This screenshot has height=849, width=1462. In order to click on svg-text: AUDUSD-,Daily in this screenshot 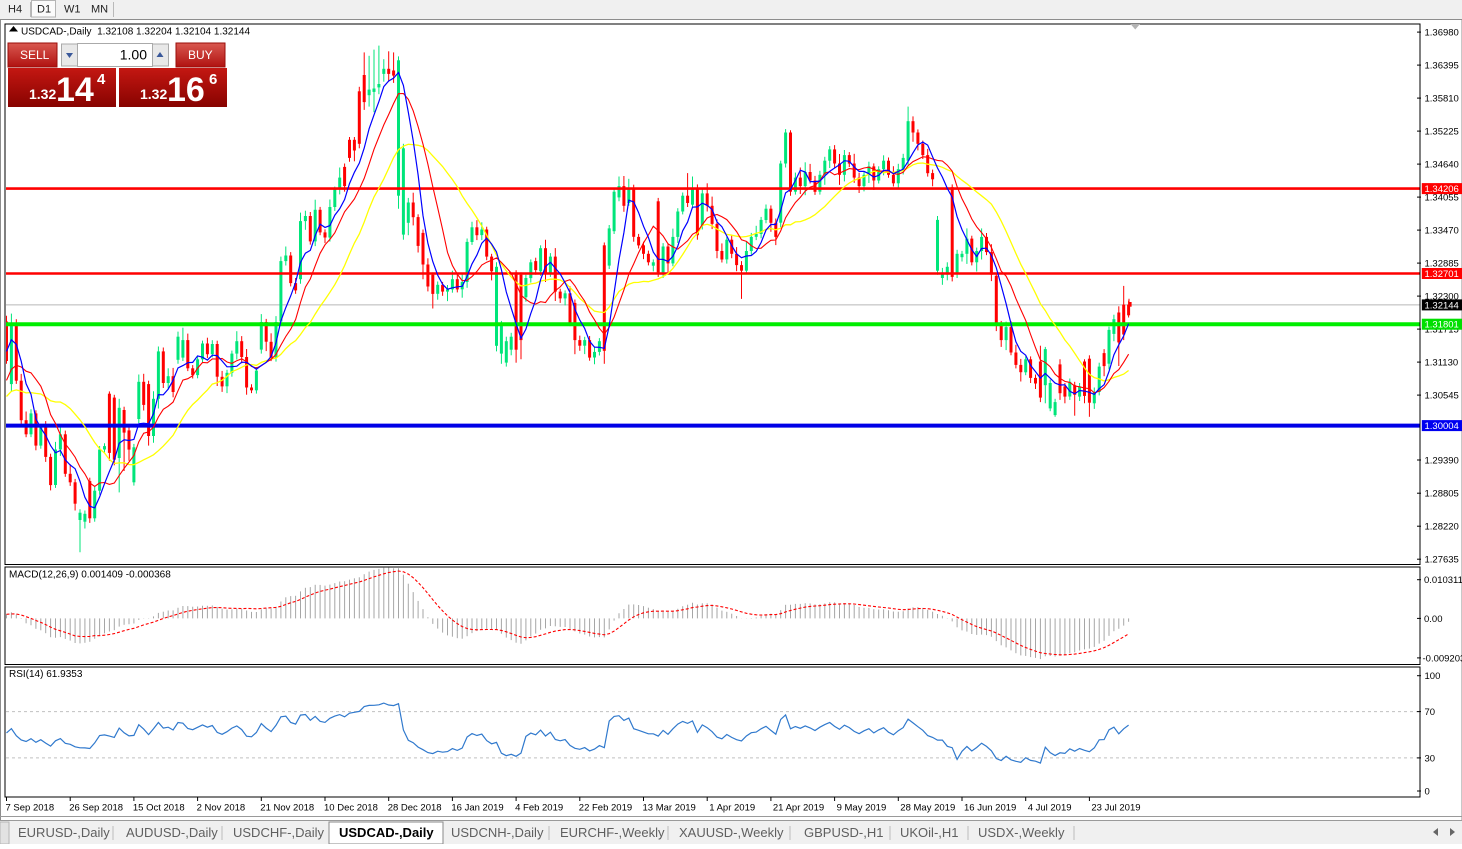, I will do `click(172, 832)`.